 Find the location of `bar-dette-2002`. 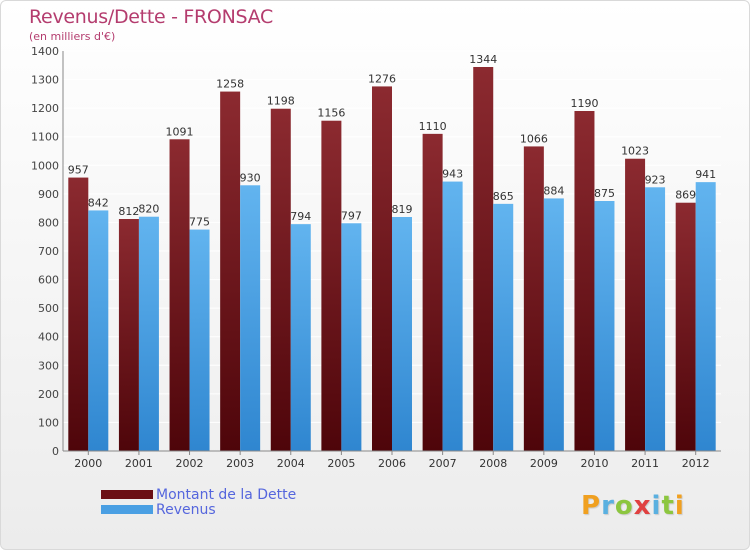

bar-dette-2002 is located at coordinates (179, 295).